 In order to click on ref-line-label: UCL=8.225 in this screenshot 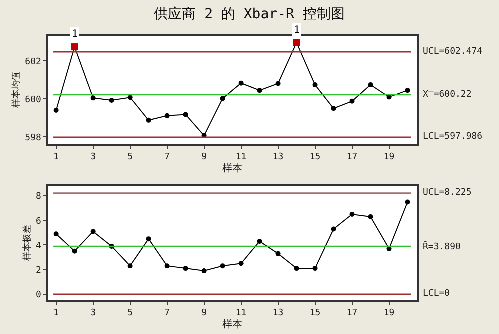, I will do `click(447, 193)`.